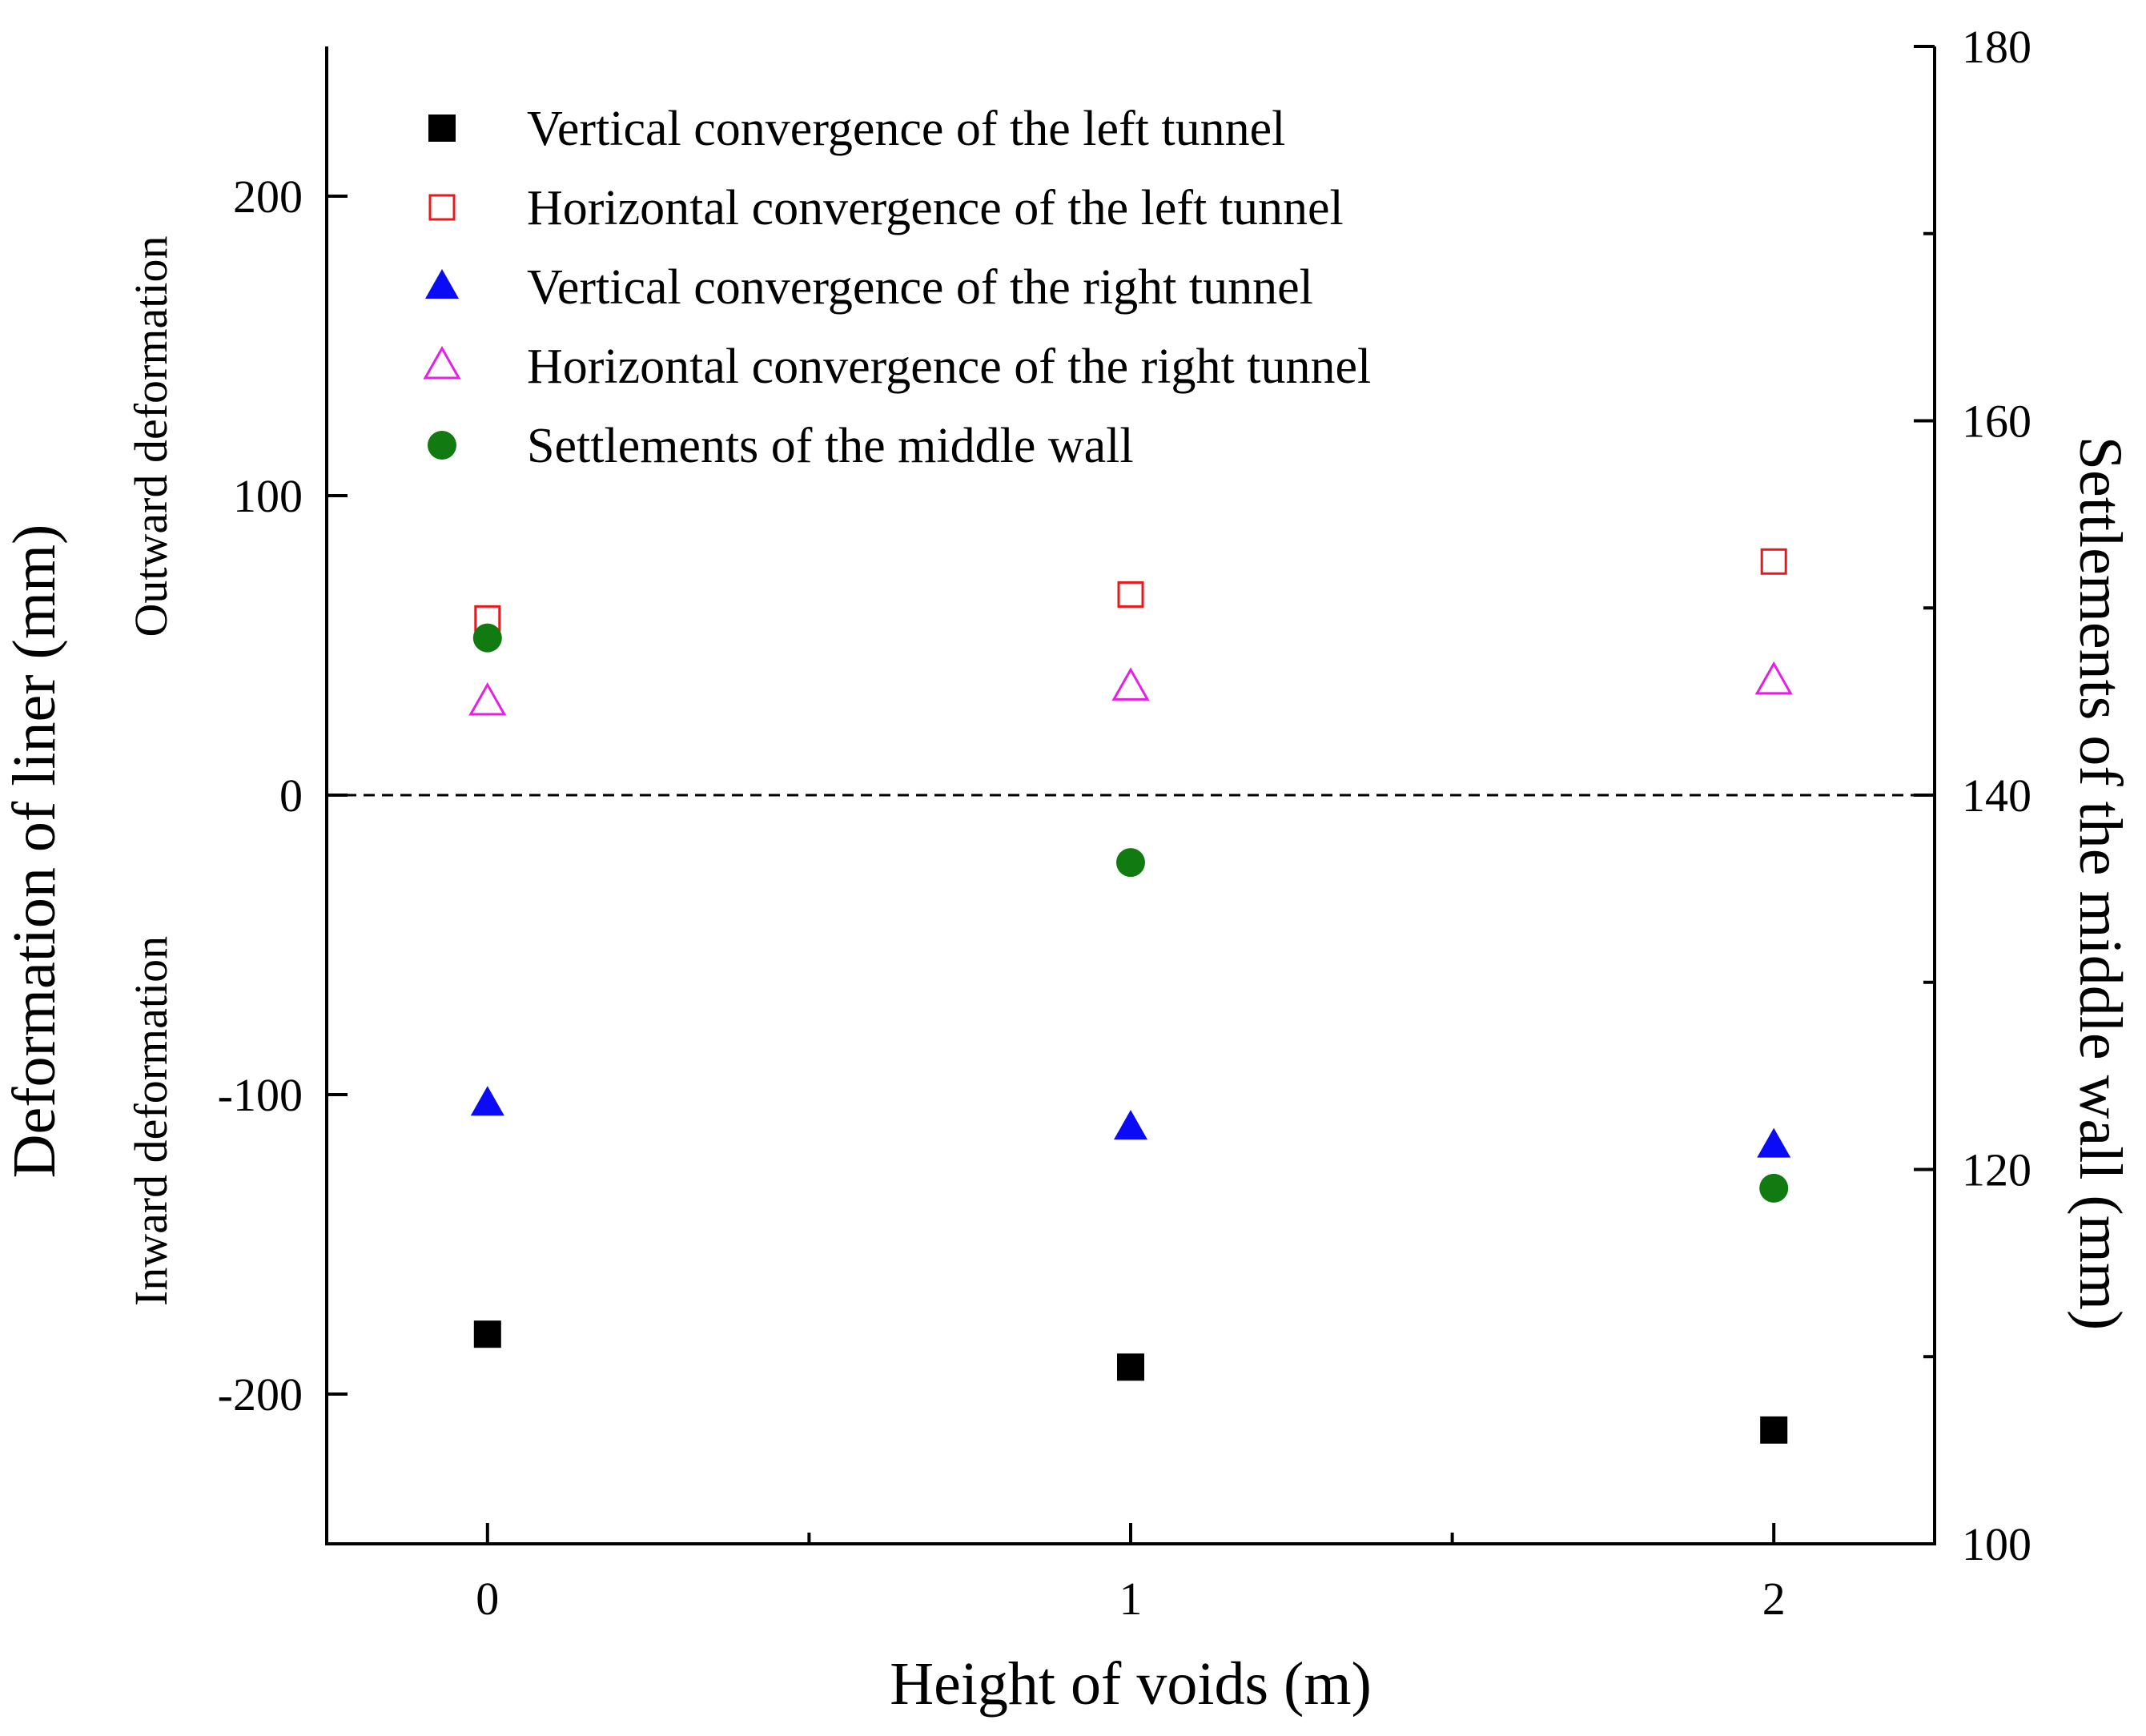  Describe the element at coordinates (1996, 1170) in the screenshot. I see `y2-tick-label: 120` at that location.